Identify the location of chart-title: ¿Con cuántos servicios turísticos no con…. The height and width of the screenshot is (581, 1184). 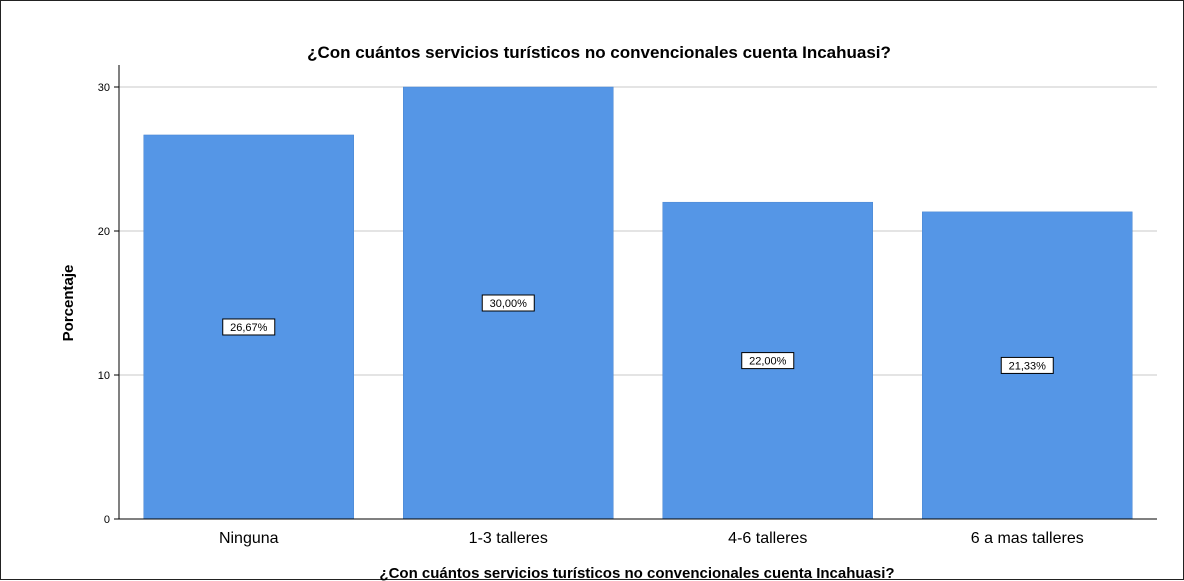
(599, 52).